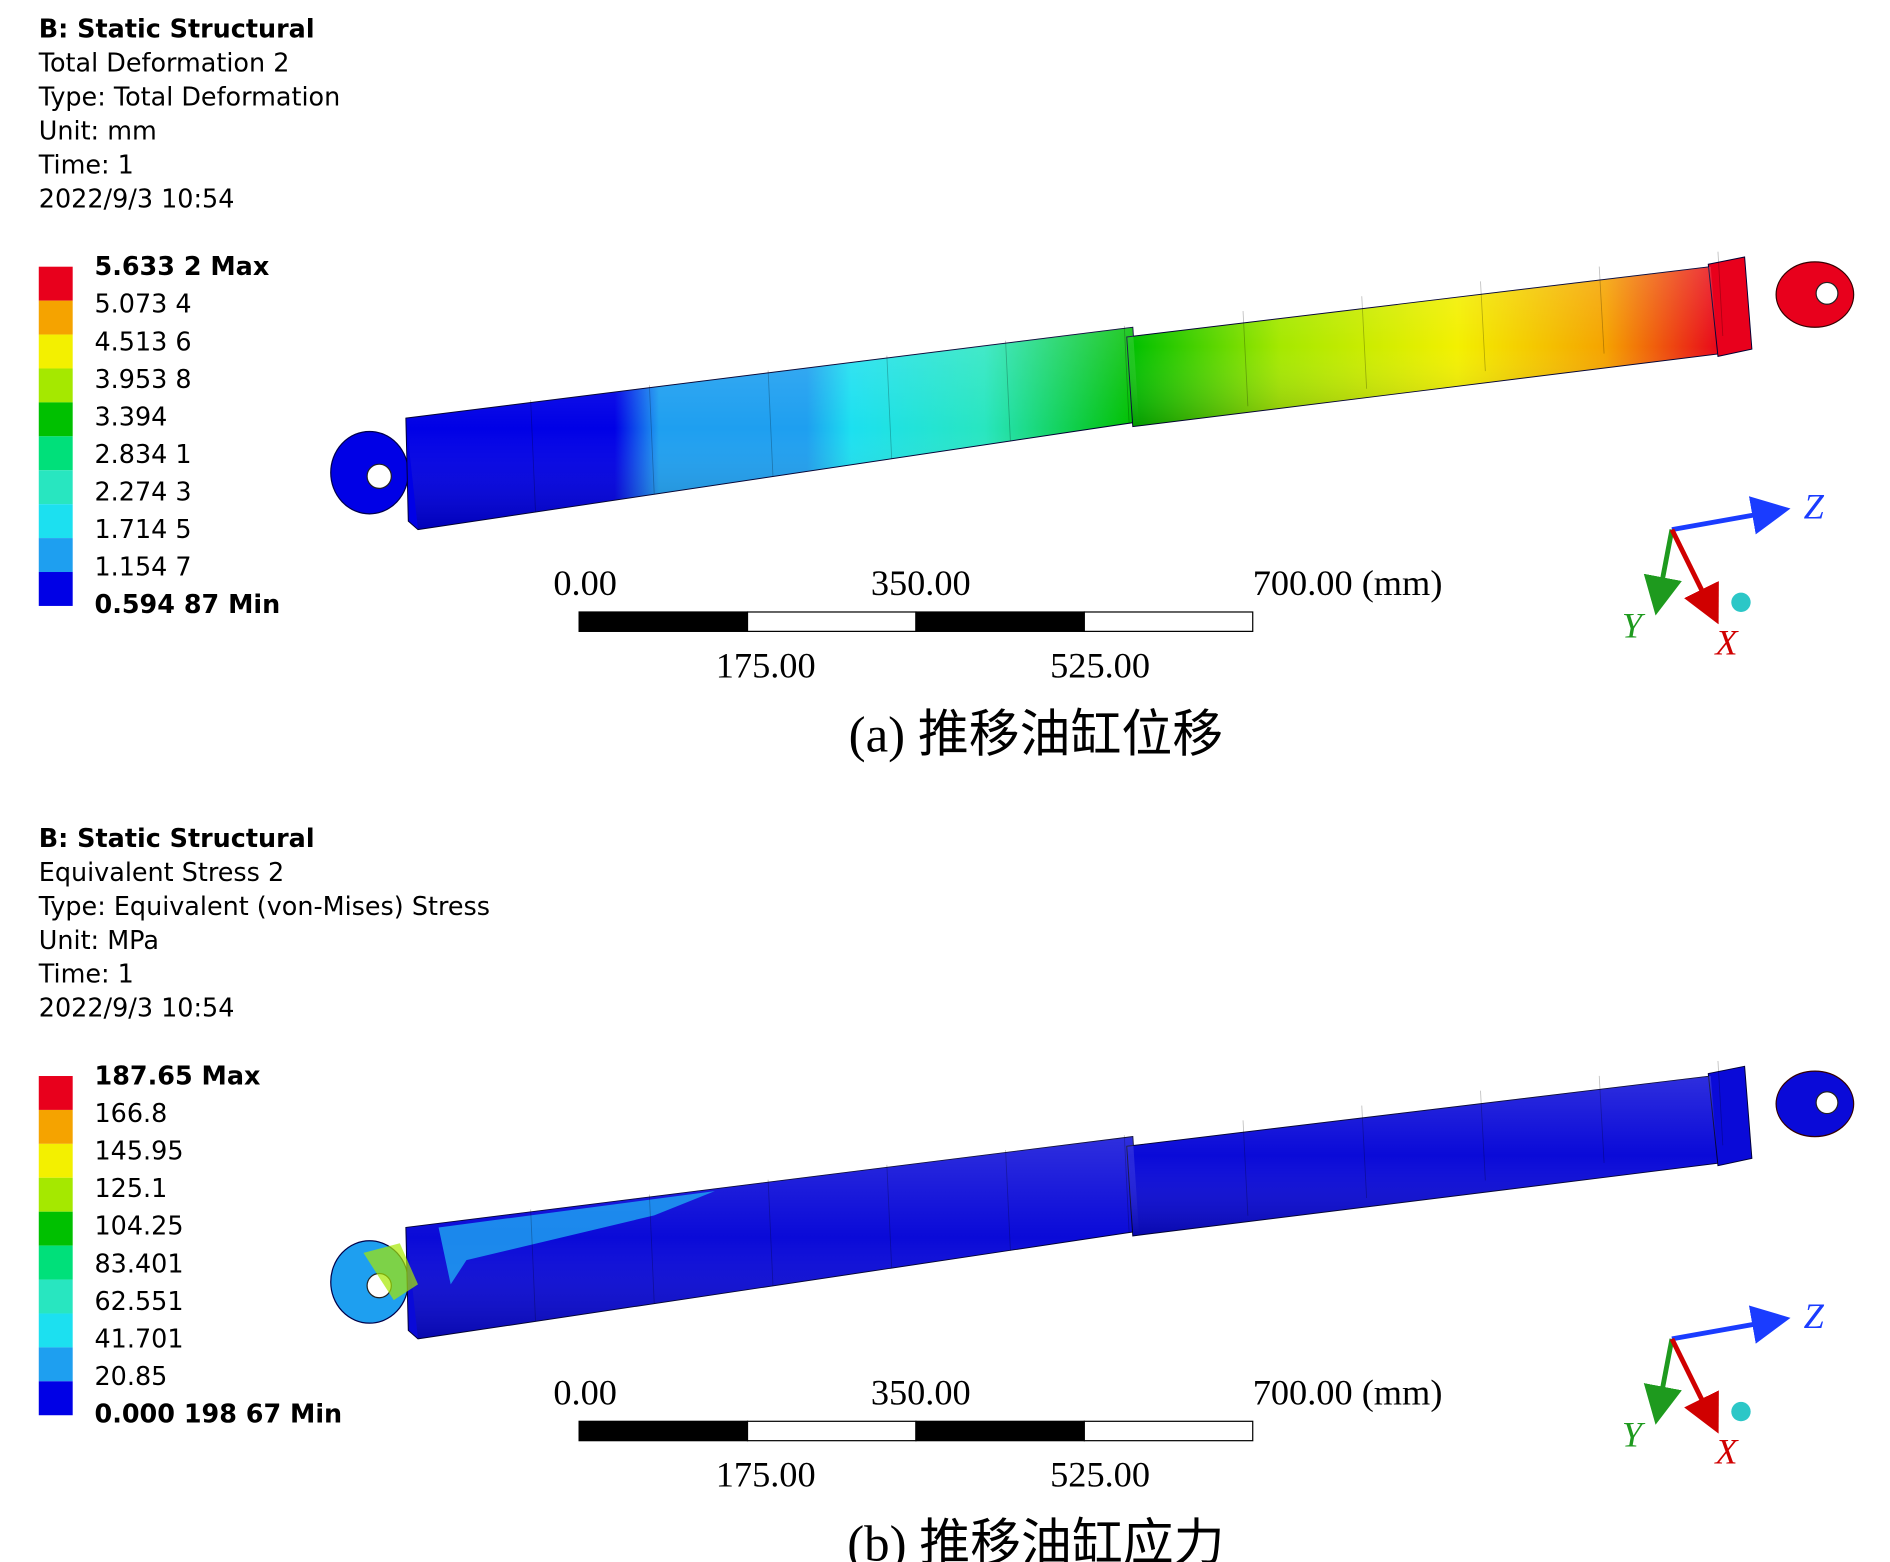 The width and height of the screenshot is (1890, 1562). What do you see at coordinates (1036, 734) in the screenshot?
I see `caption: (a) 推移油缸位移` at bounding box center [1036, 734].